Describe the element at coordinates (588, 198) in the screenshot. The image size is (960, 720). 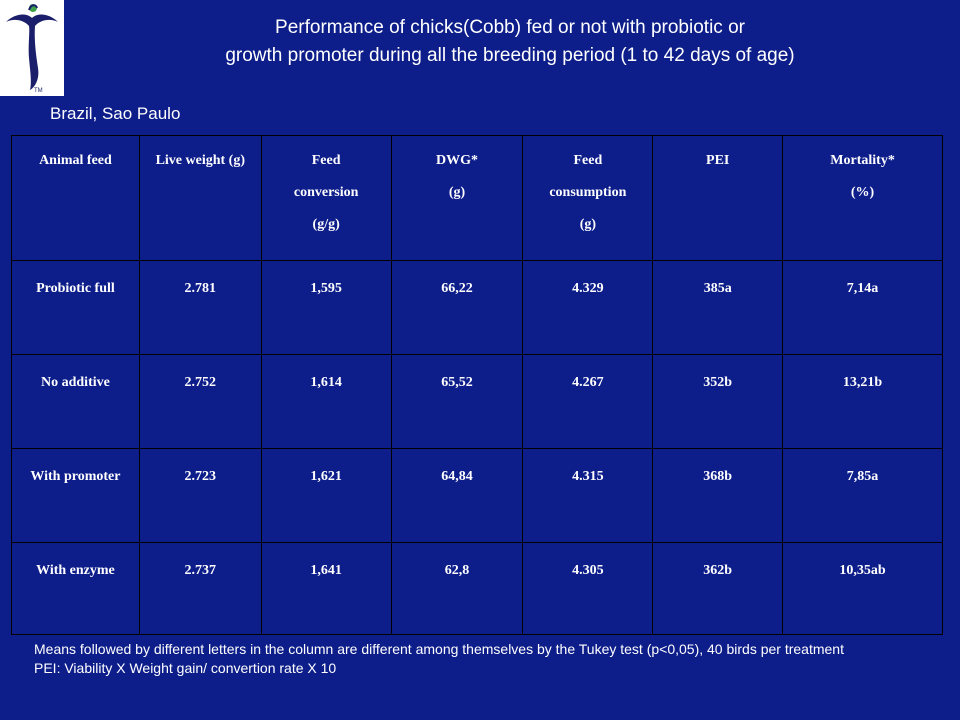
I see `header-feed-consumption: Feed consumption (g)` at that location.